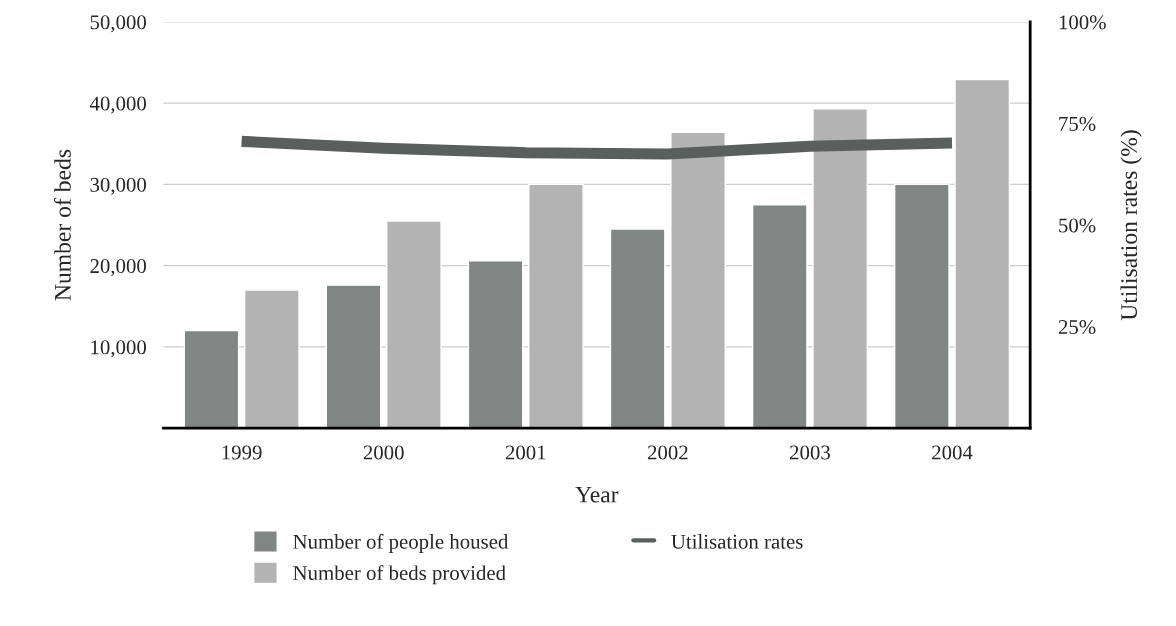 The height and width of the screenshot is (626, 1176). What do you see at coordinates (118, 268) in the screenshot?
I see `y-tick-label: 20,000` at bounding box center [118, 268].